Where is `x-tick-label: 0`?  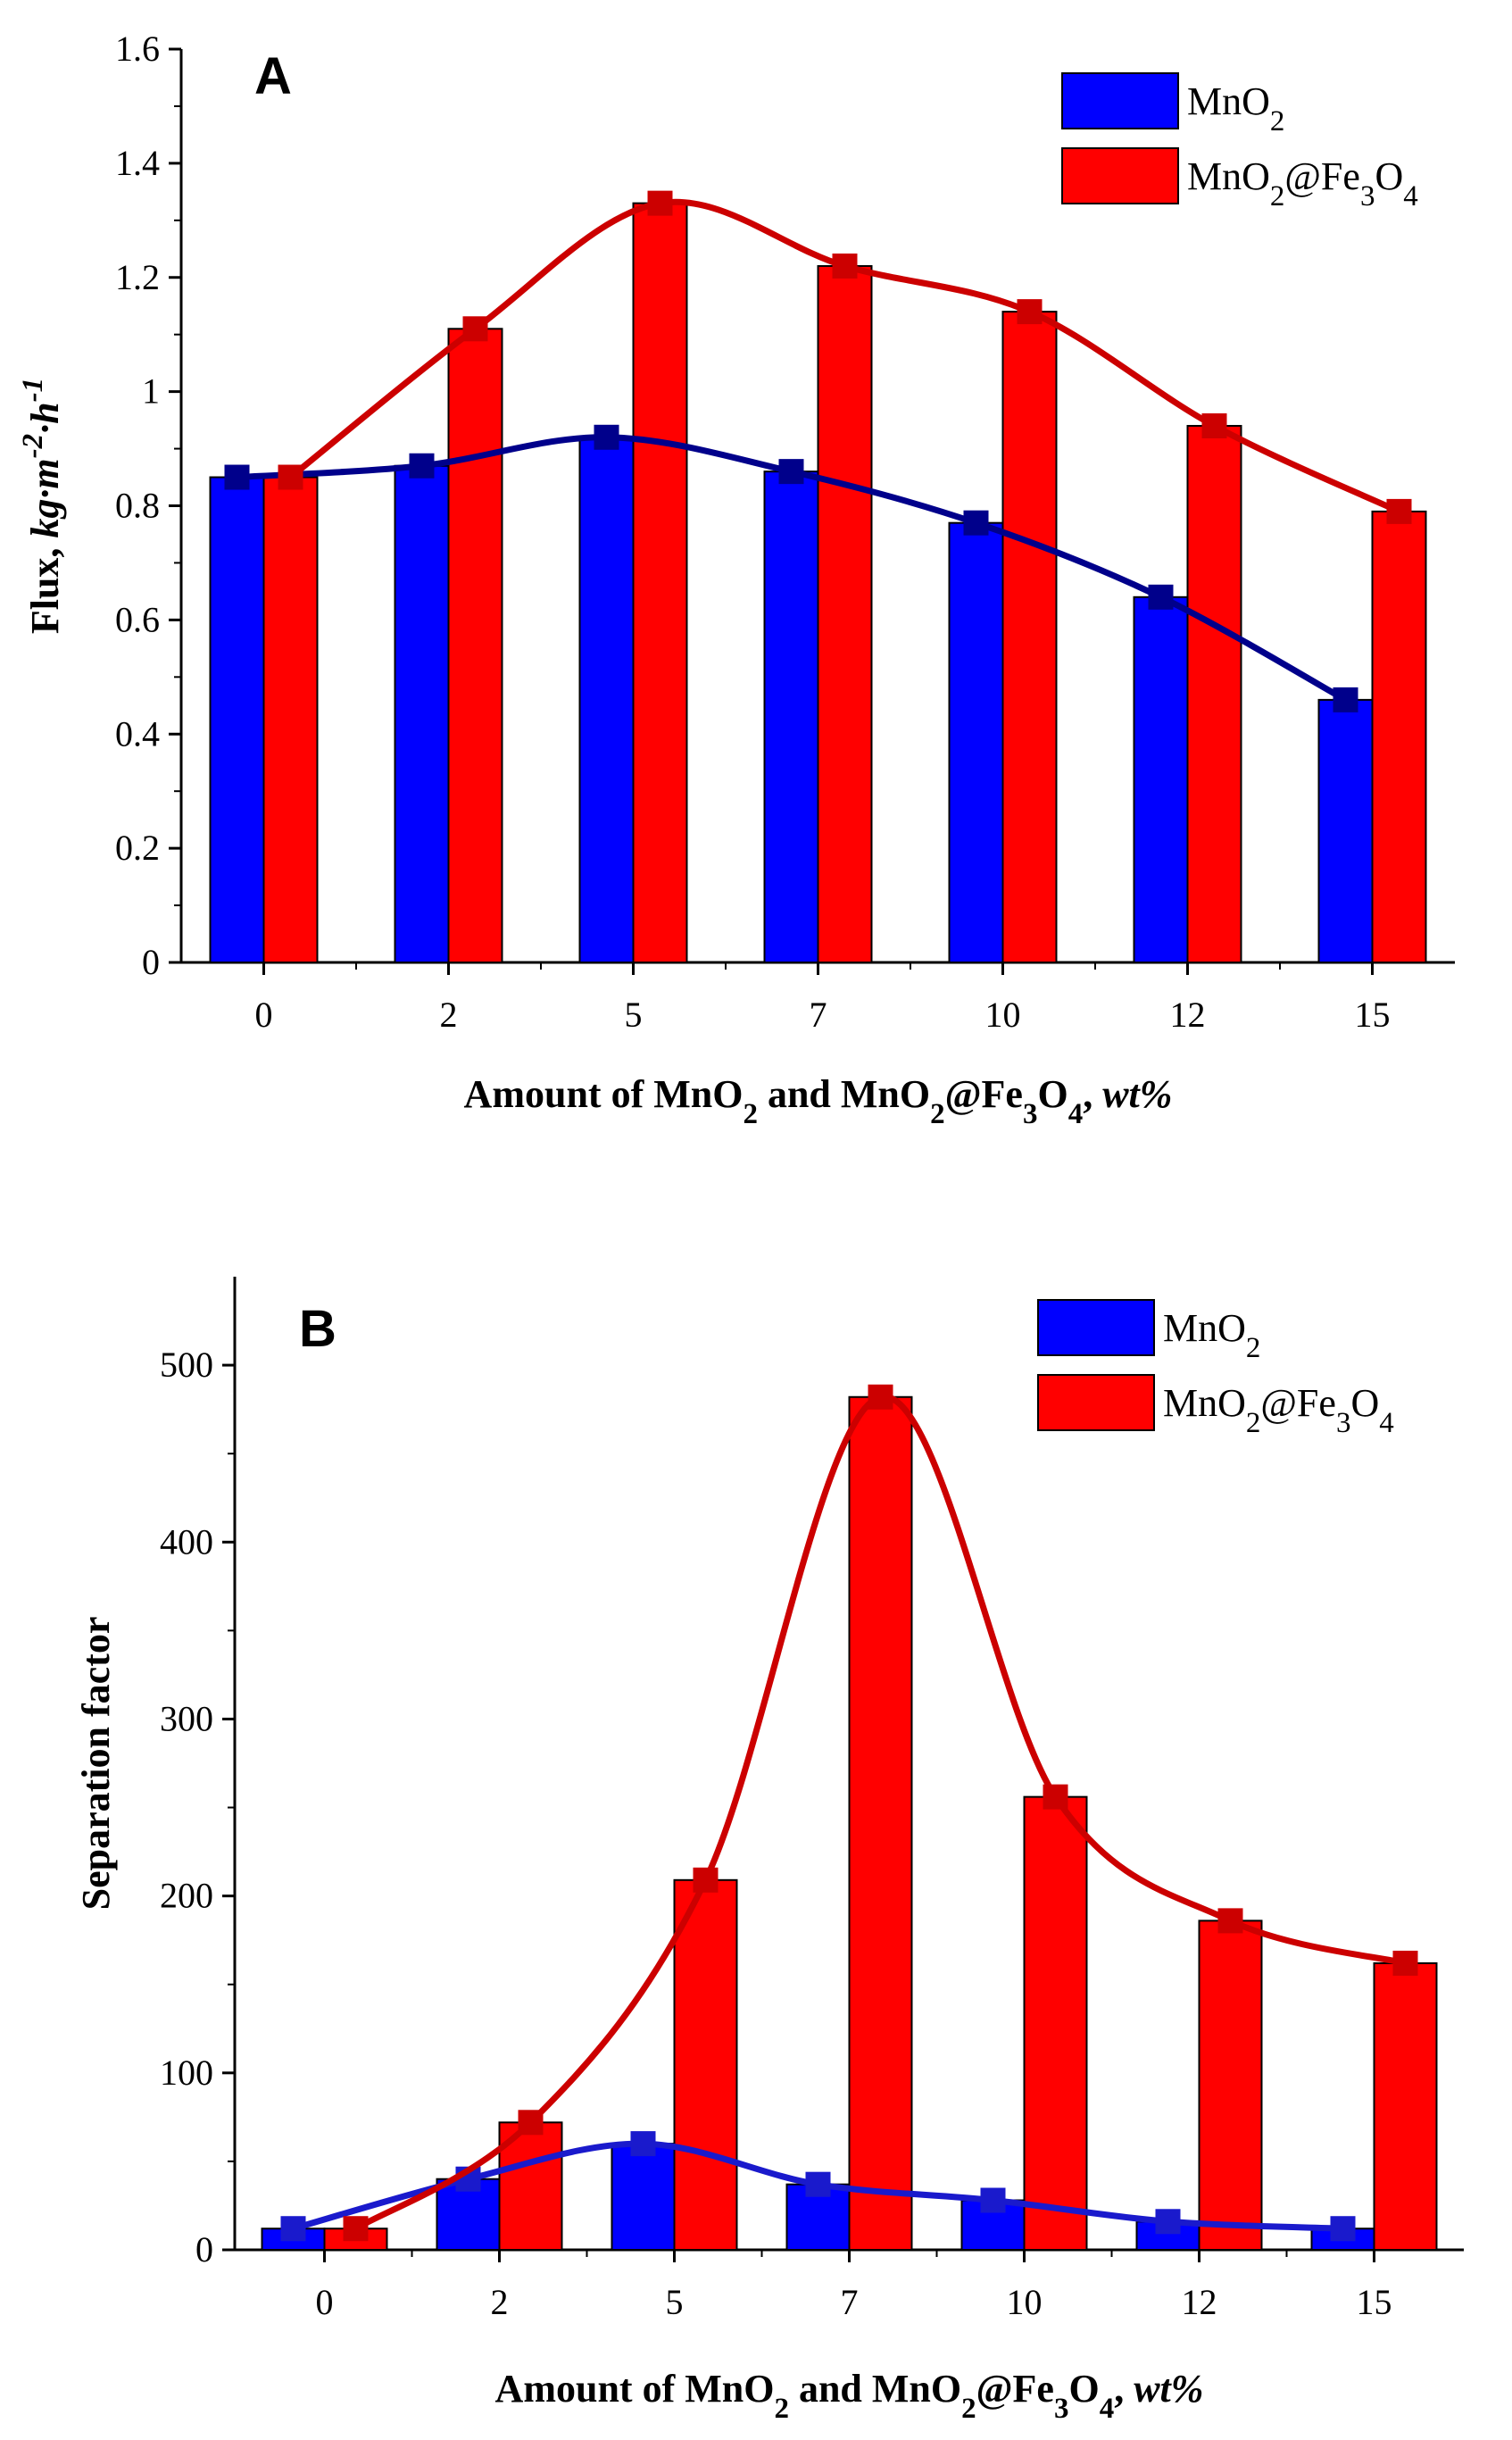
x-tick-label: 0 is located at coordinates (325, 2302).